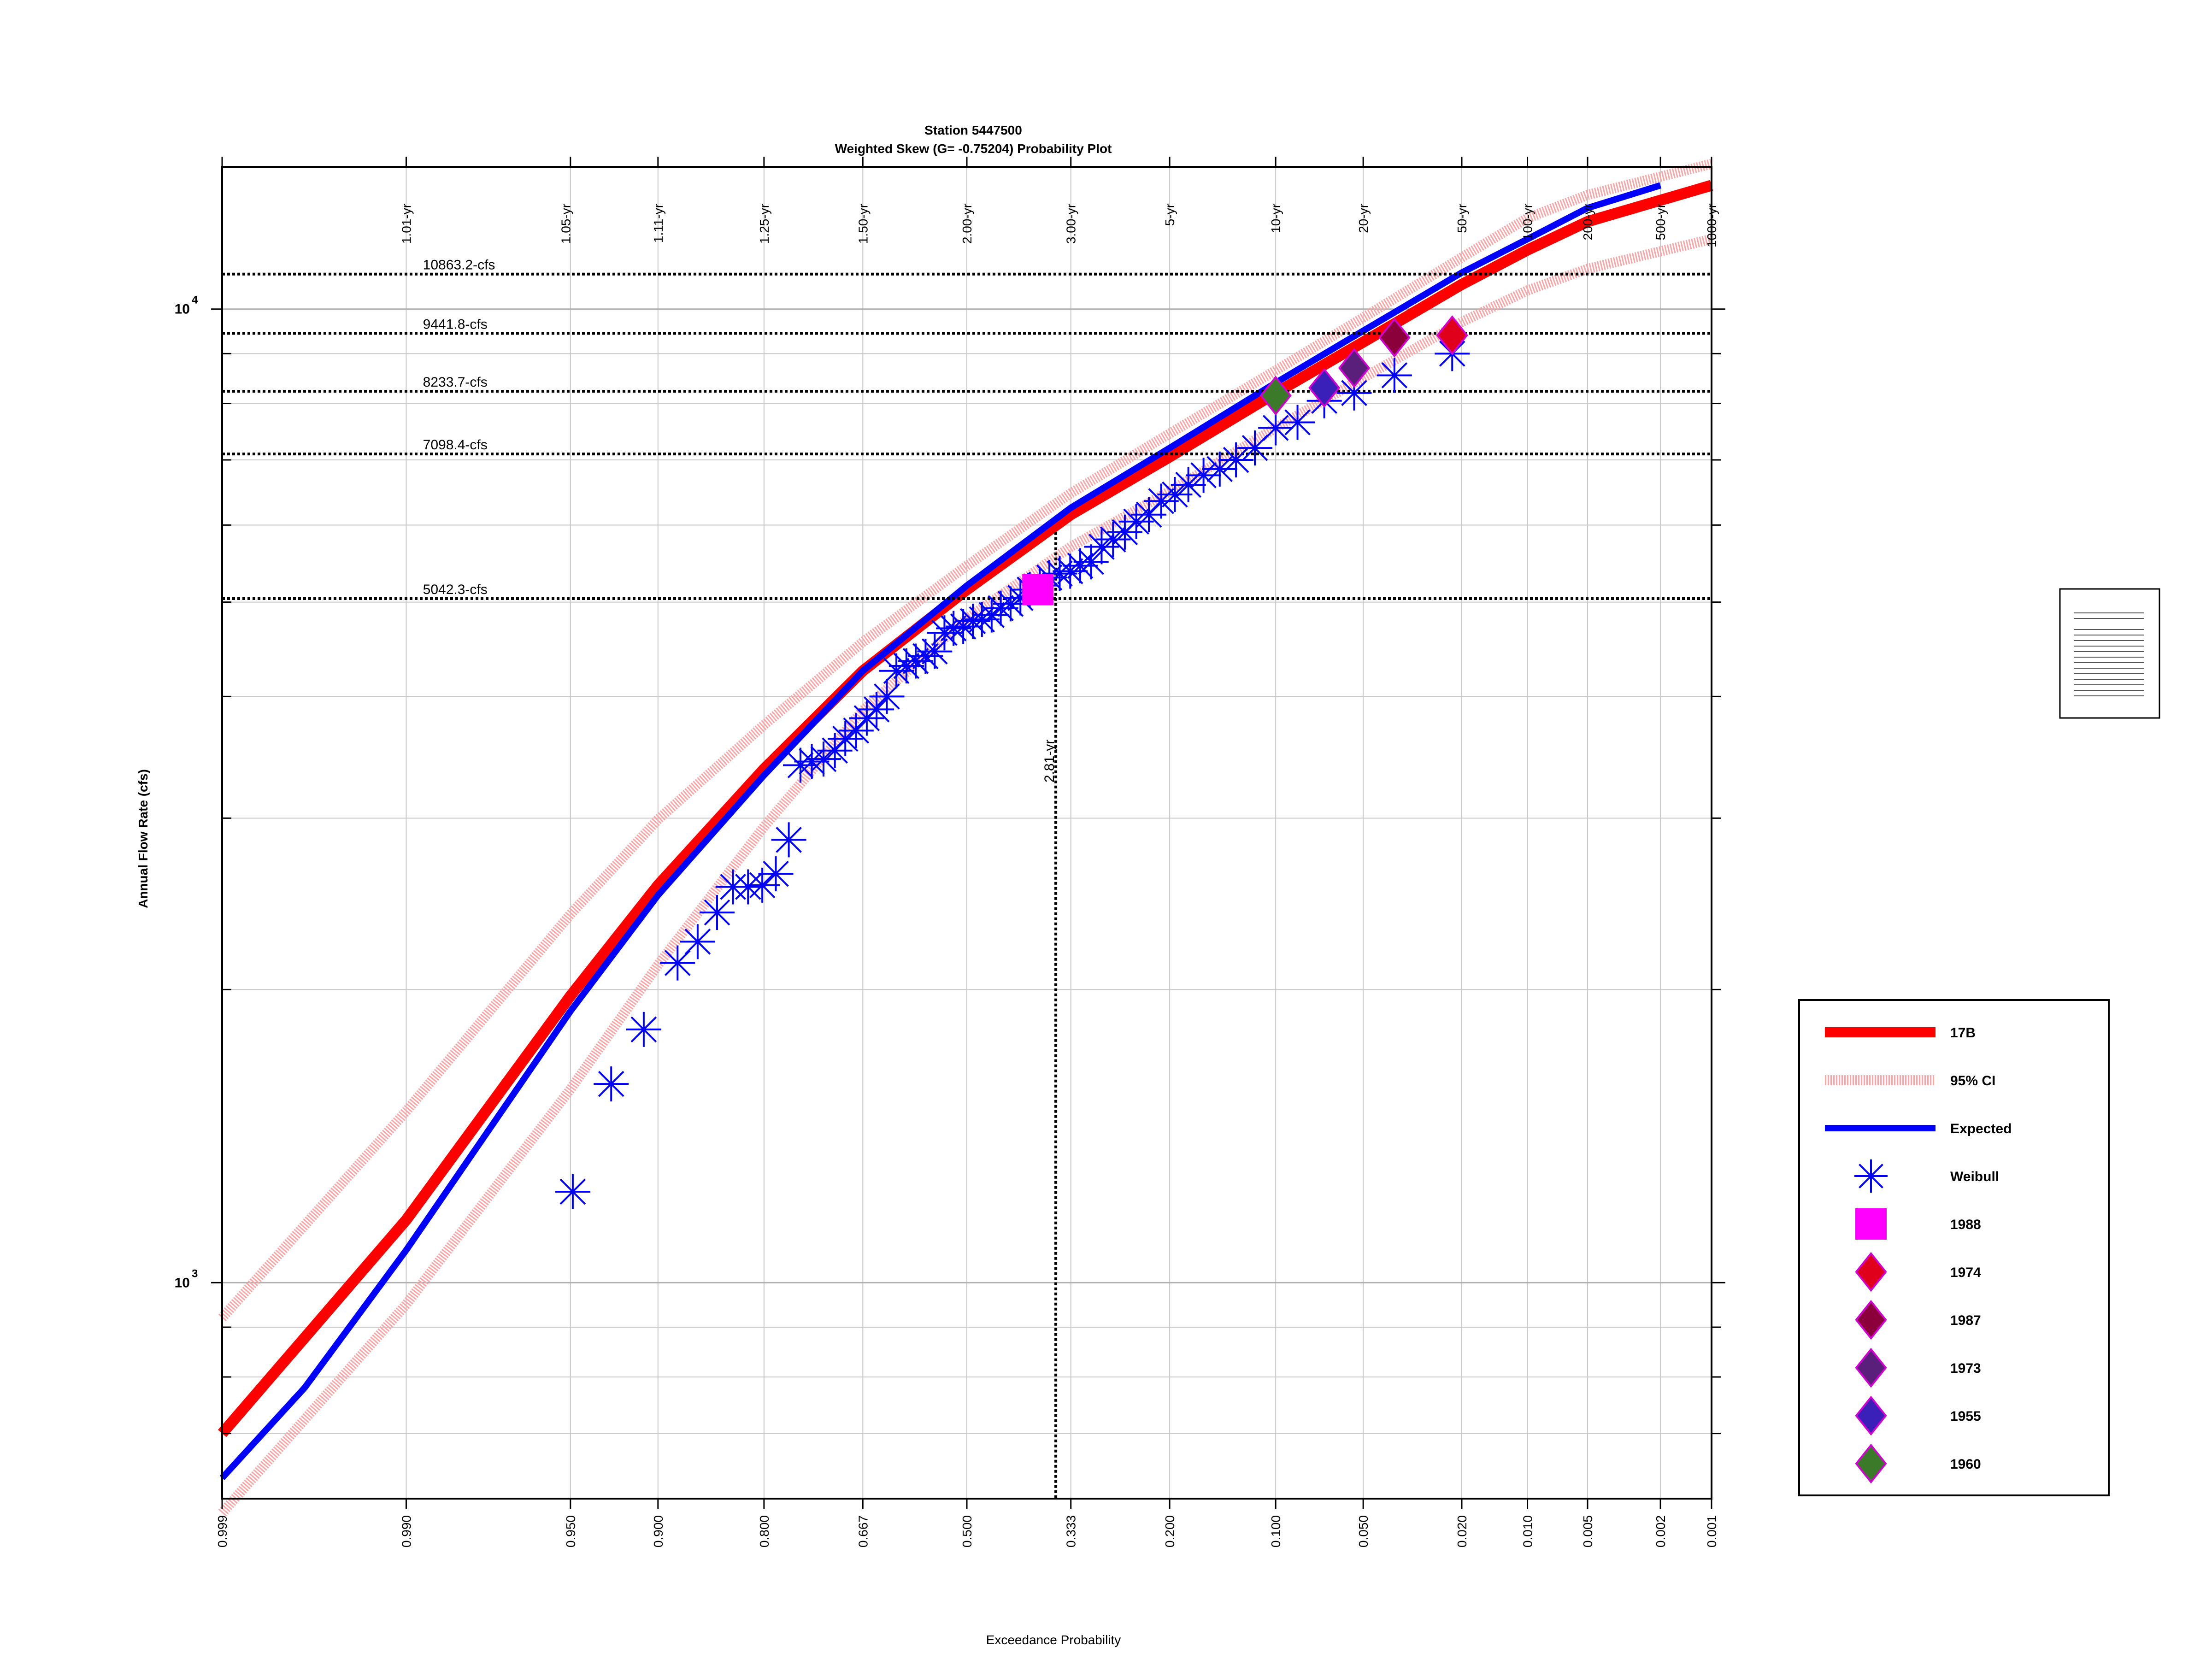 This screenshot has height=1659, width=2212. Describe the element at coordinates (1363, 218) in the screenshot. I see `return-period-label: 20-yr` at that location.